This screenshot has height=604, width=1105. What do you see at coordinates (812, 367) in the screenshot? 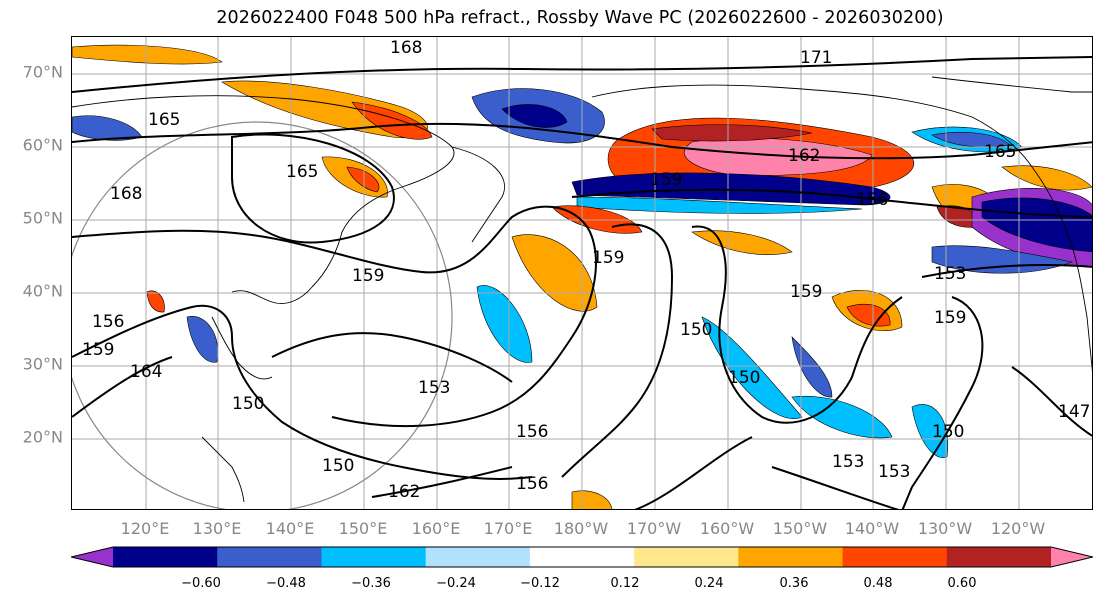
I see `shade-blue-east` at bounding box center [812, 367].